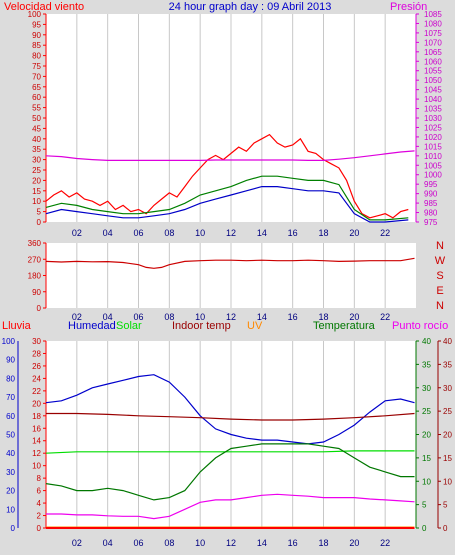 The width and height of the screenshot is (455, 555). I want to click on pressure-axis-label: 1080, so click(433, 23).